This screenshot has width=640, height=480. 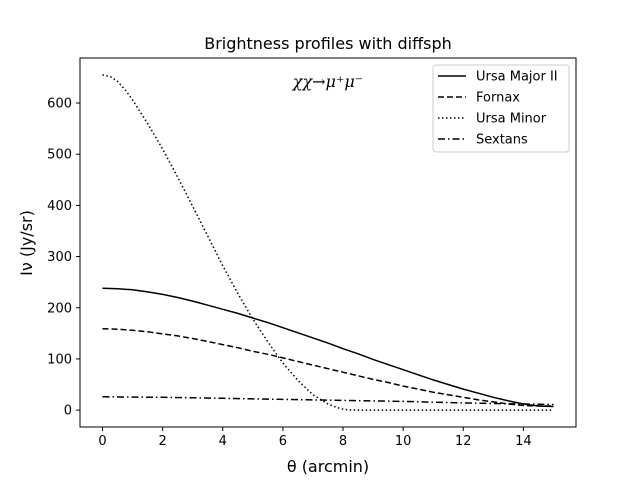 I want to click on y-tick-label: 600, so click(x=59, y=104).